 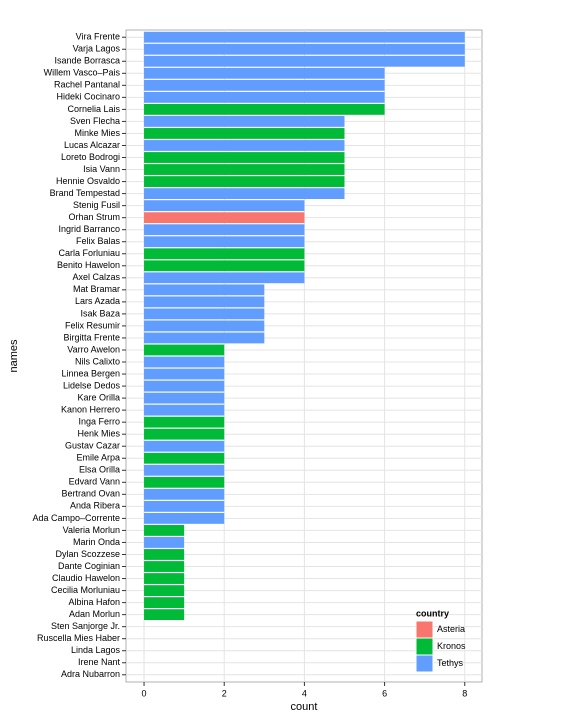 What do you see at coordinates (93, 349) in the screenshot?
I see `y-tick-label: Varro Awelon` at bounding box center [93, 349].